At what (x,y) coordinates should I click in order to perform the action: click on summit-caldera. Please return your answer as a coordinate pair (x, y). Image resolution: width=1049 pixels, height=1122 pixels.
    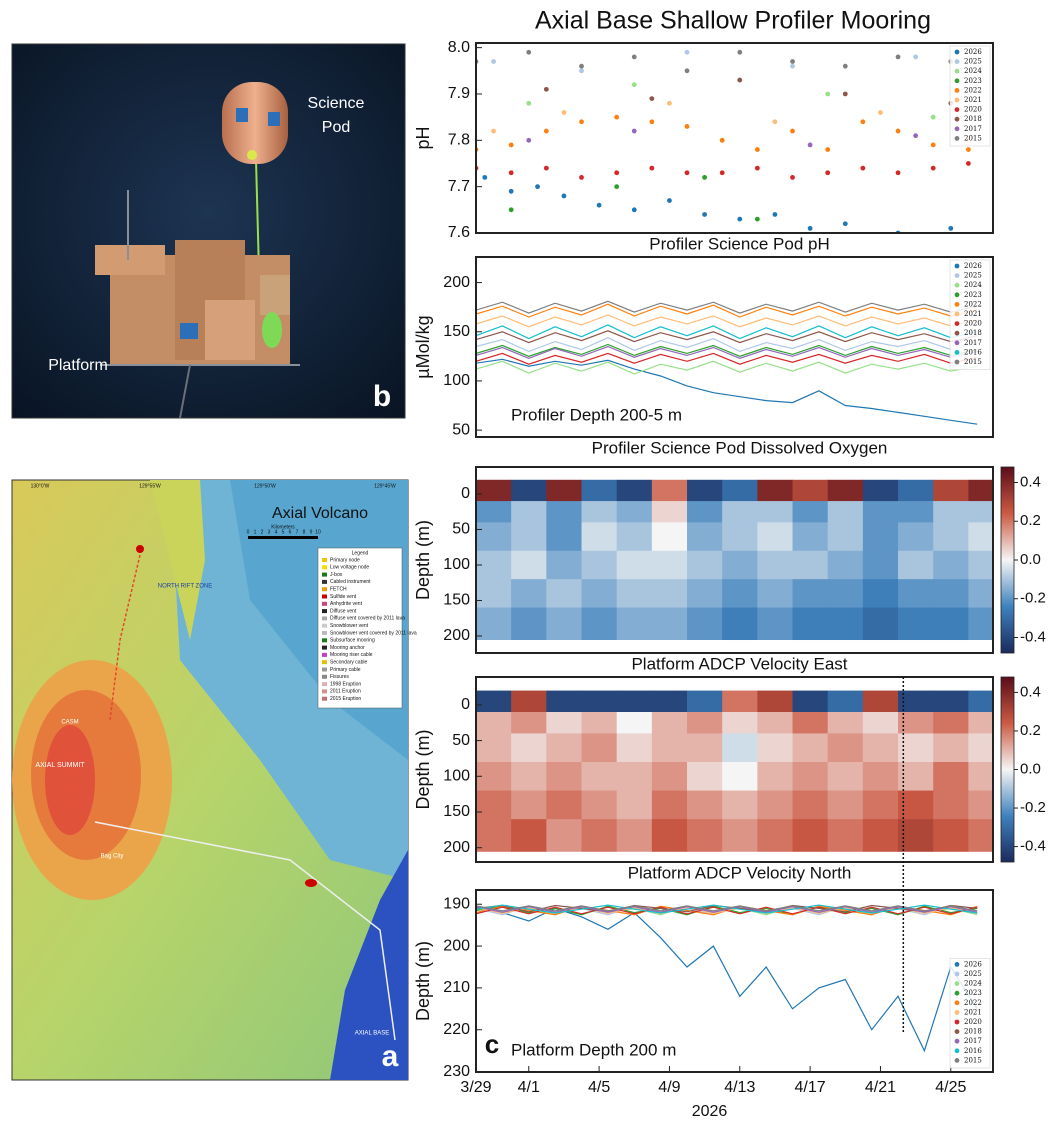
    Looking at the image, I should click on (70, 780).